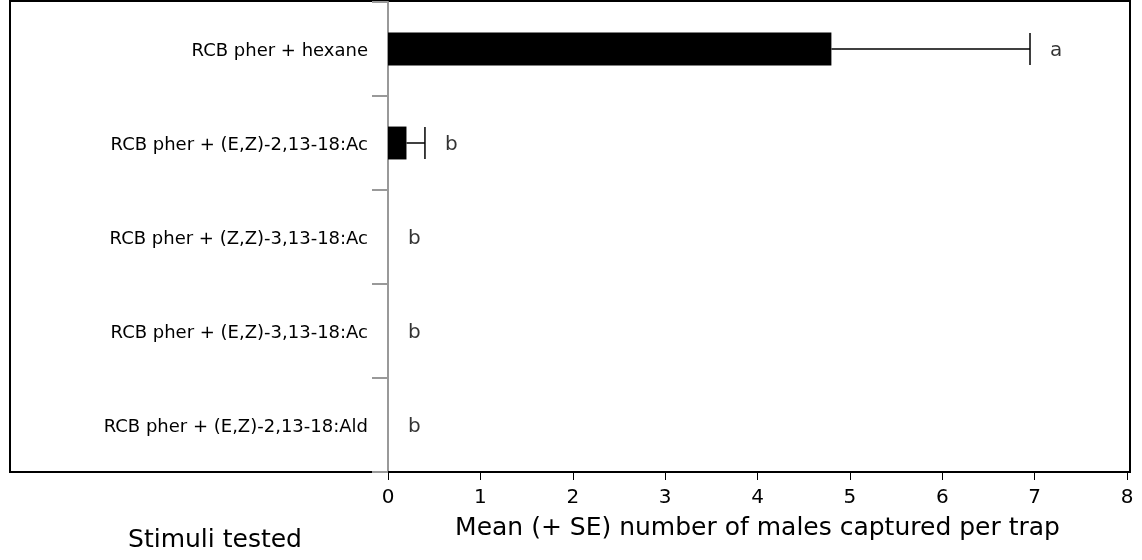 The width and height of the screenshot is (1142, 560). Describe the element at coordinates (573, 496) in the screenshot. I see `x-tick-label: 2` at that location.